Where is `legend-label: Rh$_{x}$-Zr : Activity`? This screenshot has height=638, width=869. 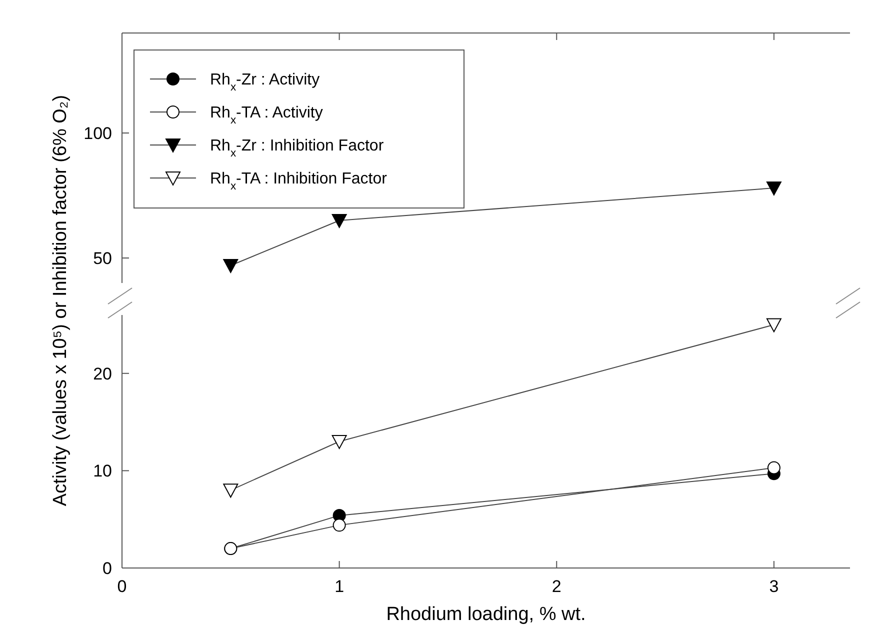 legend-label: Rh$_{x}$-Zr : Activity is located at coordinates (265, 83).